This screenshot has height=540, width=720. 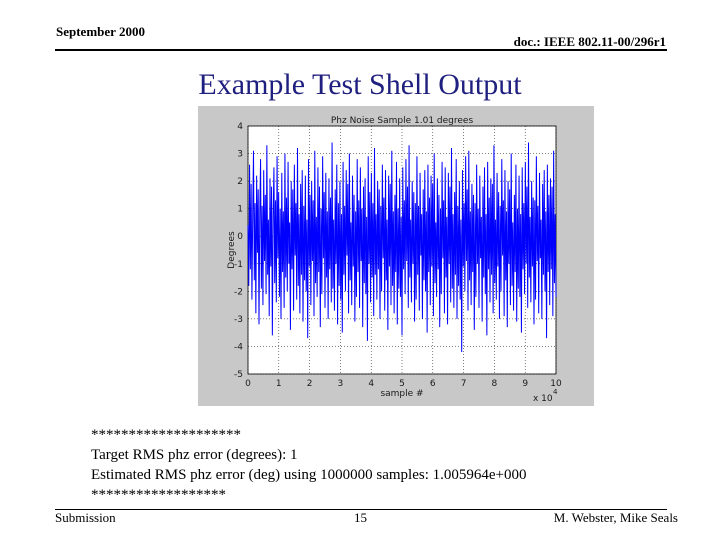 What do you see at coordinates (158, 495) in the screenshot?
I see `output-line: ******************` at bounding box center [158, 495].